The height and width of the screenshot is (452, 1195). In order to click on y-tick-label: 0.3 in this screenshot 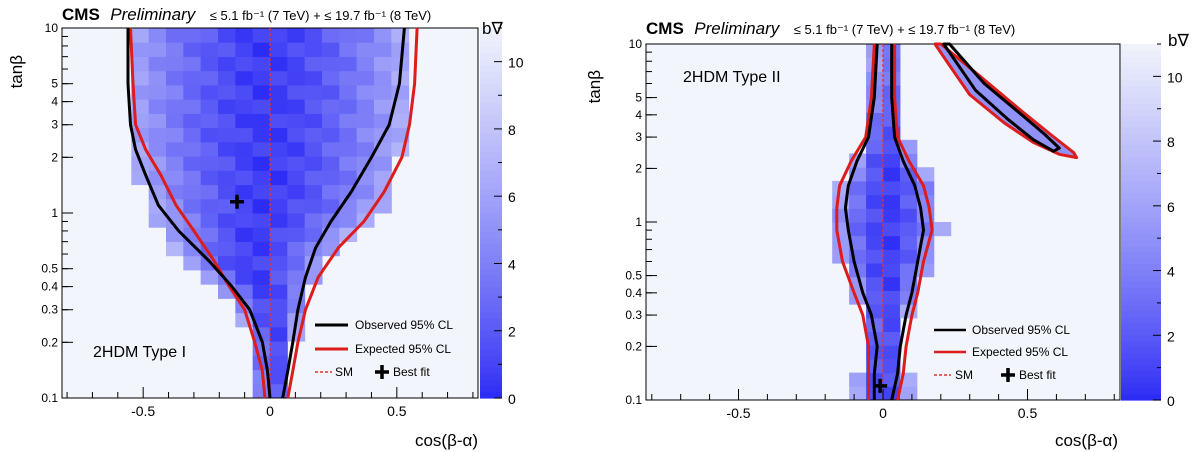, I will do `click(633, 315)`.